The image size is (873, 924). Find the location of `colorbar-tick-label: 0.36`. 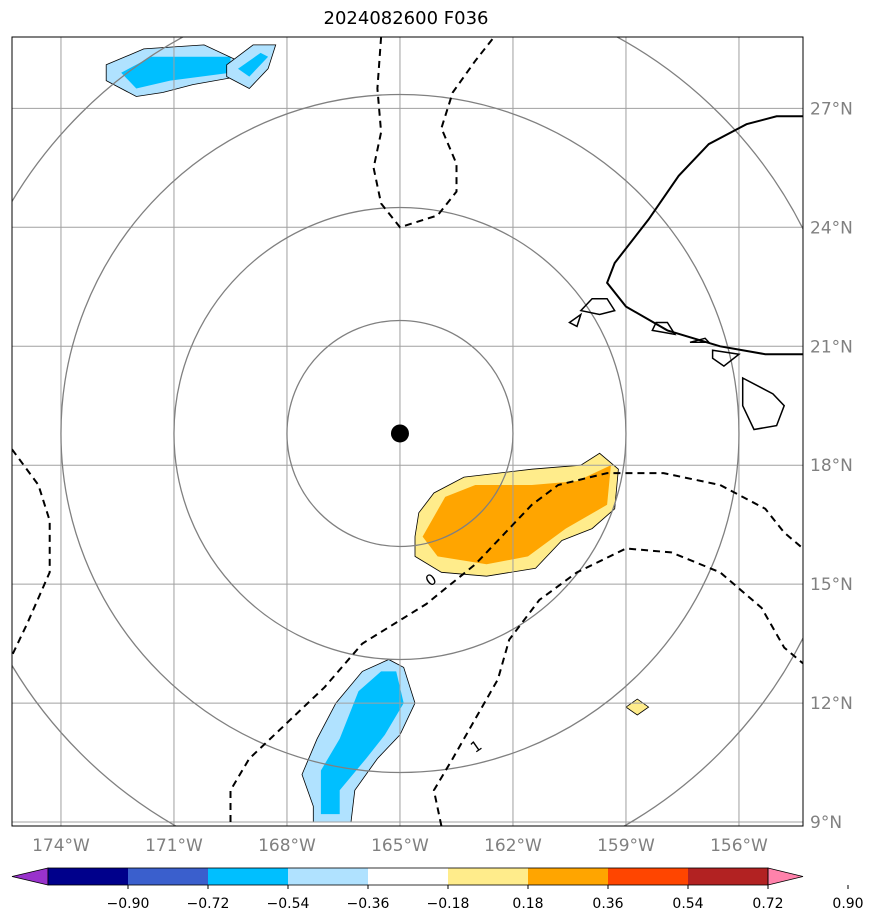

colorbar-tick-label: 0.36 is located at coordinates (607, 904).